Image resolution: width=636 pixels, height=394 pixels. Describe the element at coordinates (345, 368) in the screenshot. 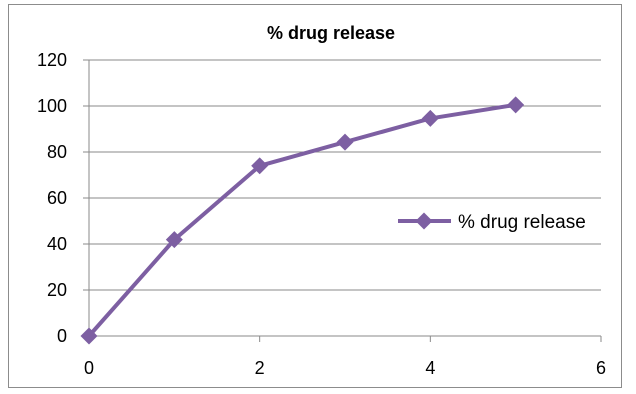

I see `x-tick-labels: 0 2 4 6` at that location.